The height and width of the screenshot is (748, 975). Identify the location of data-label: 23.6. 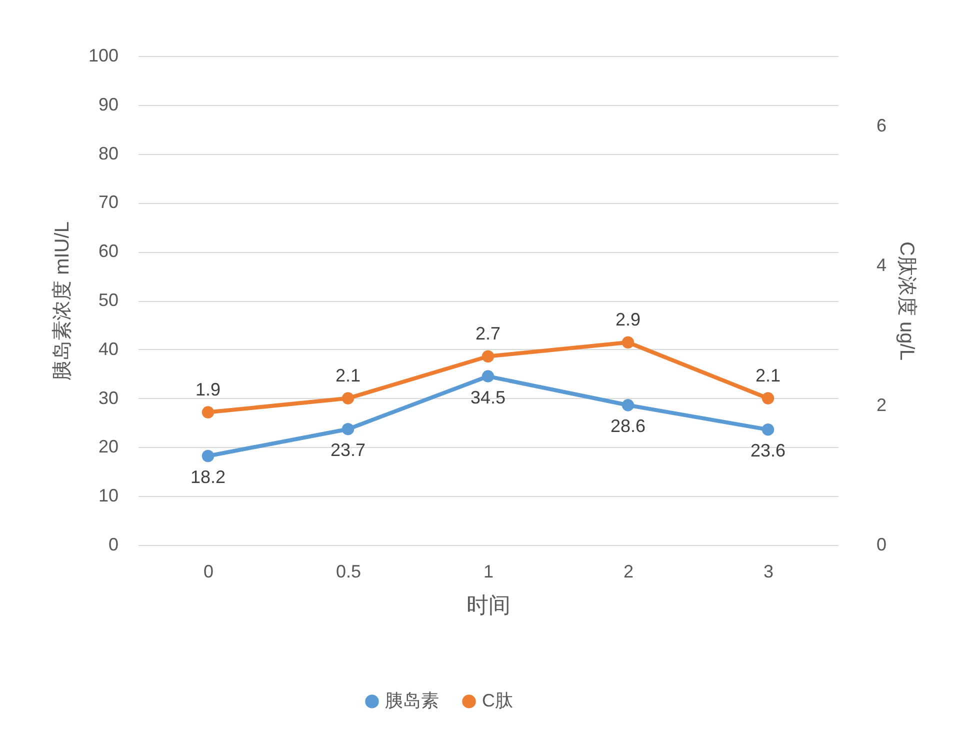
(768, 450).